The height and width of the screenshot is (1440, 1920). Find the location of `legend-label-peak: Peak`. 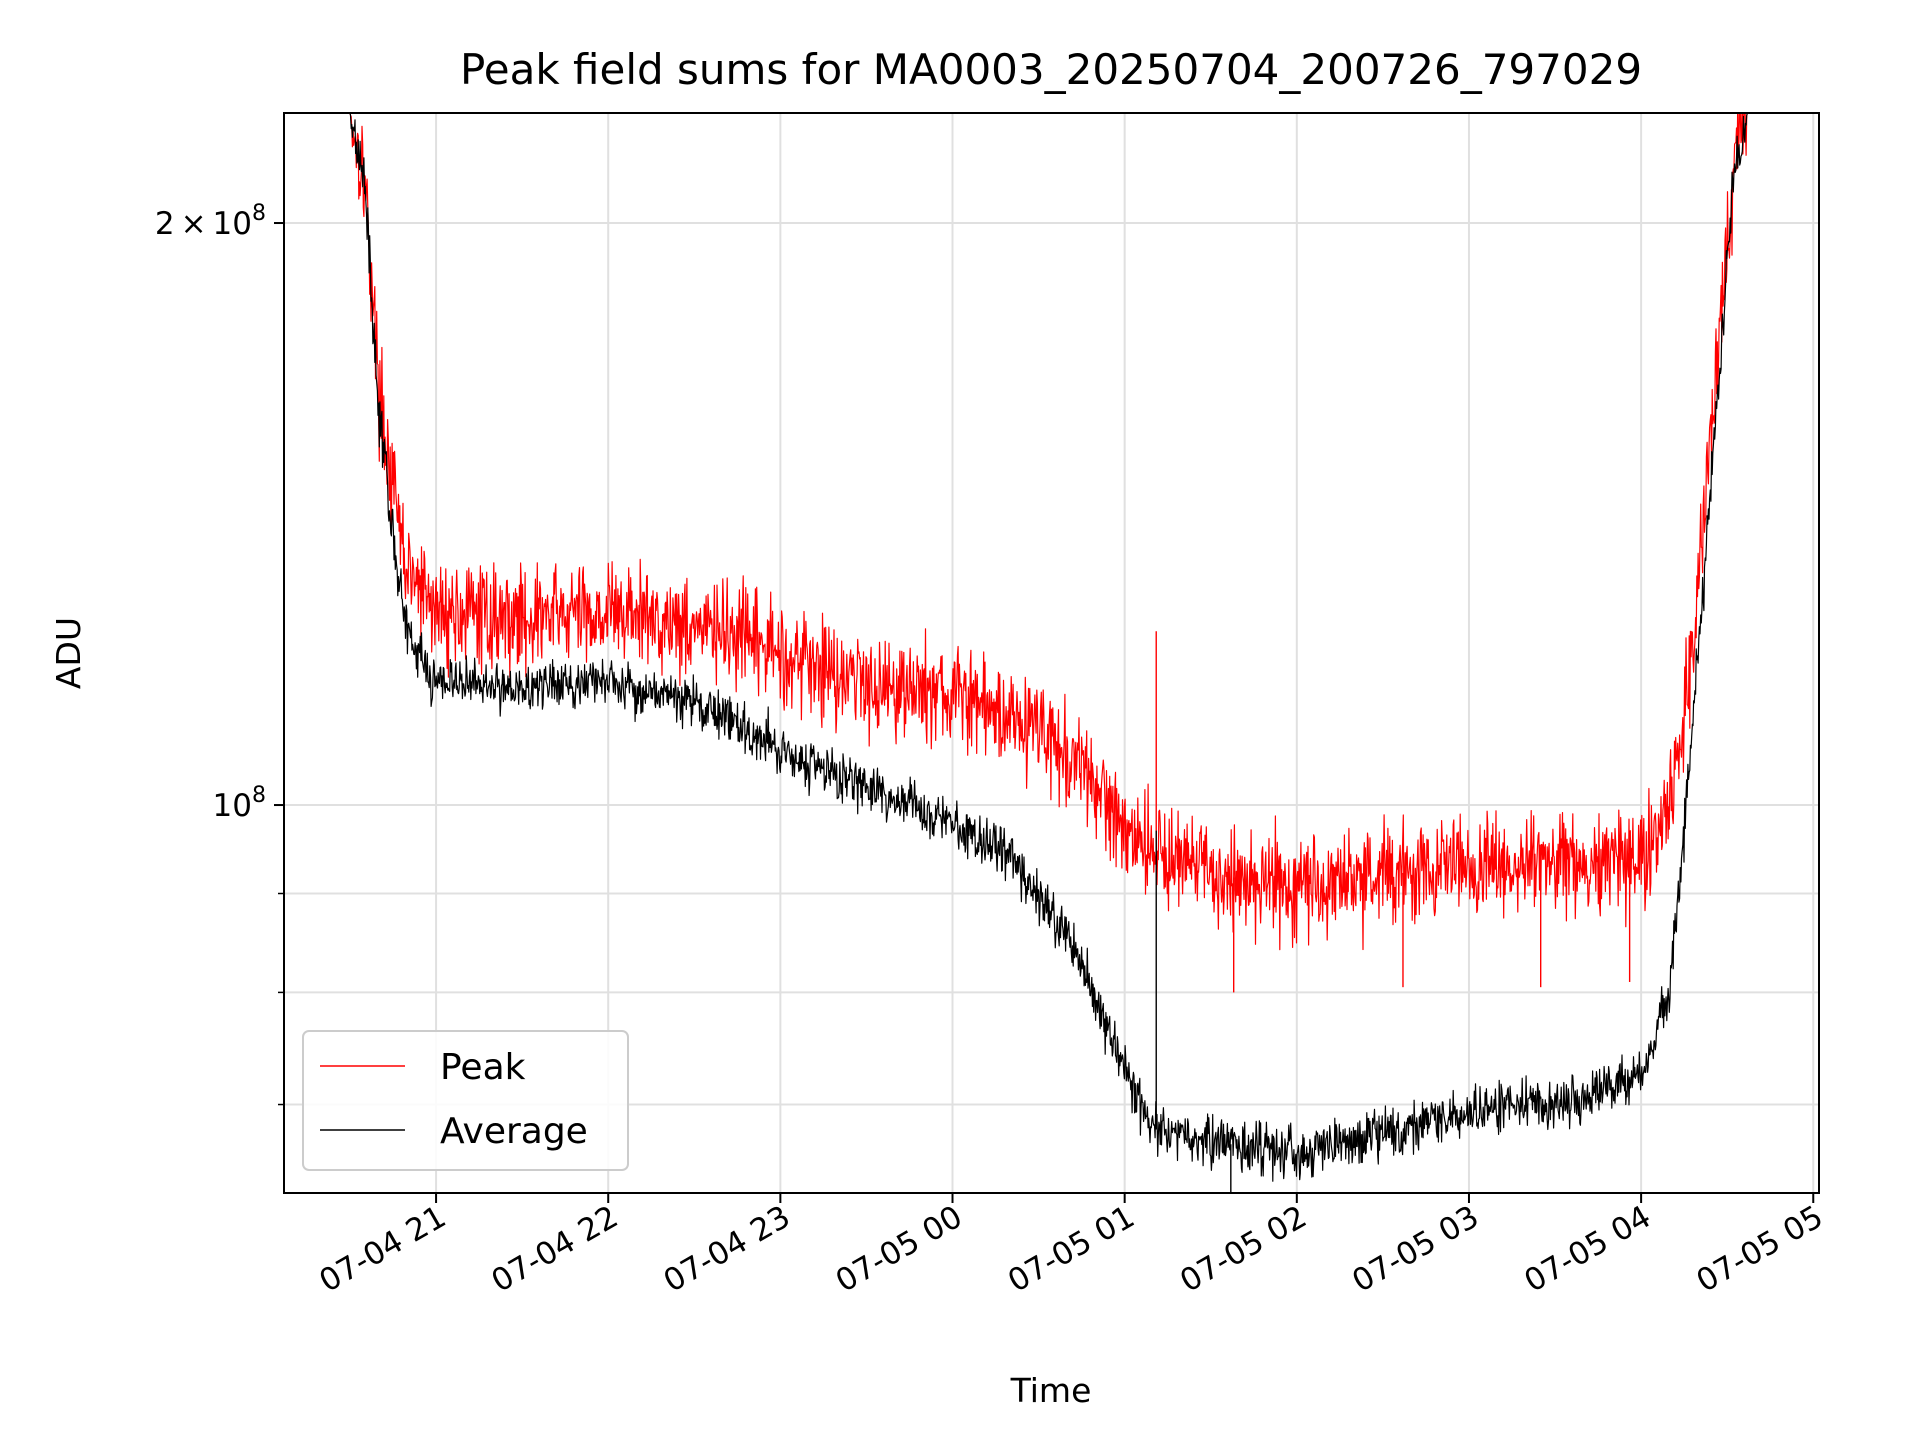

legend-label-peak: Peak is located at coordinates (483, 1067).